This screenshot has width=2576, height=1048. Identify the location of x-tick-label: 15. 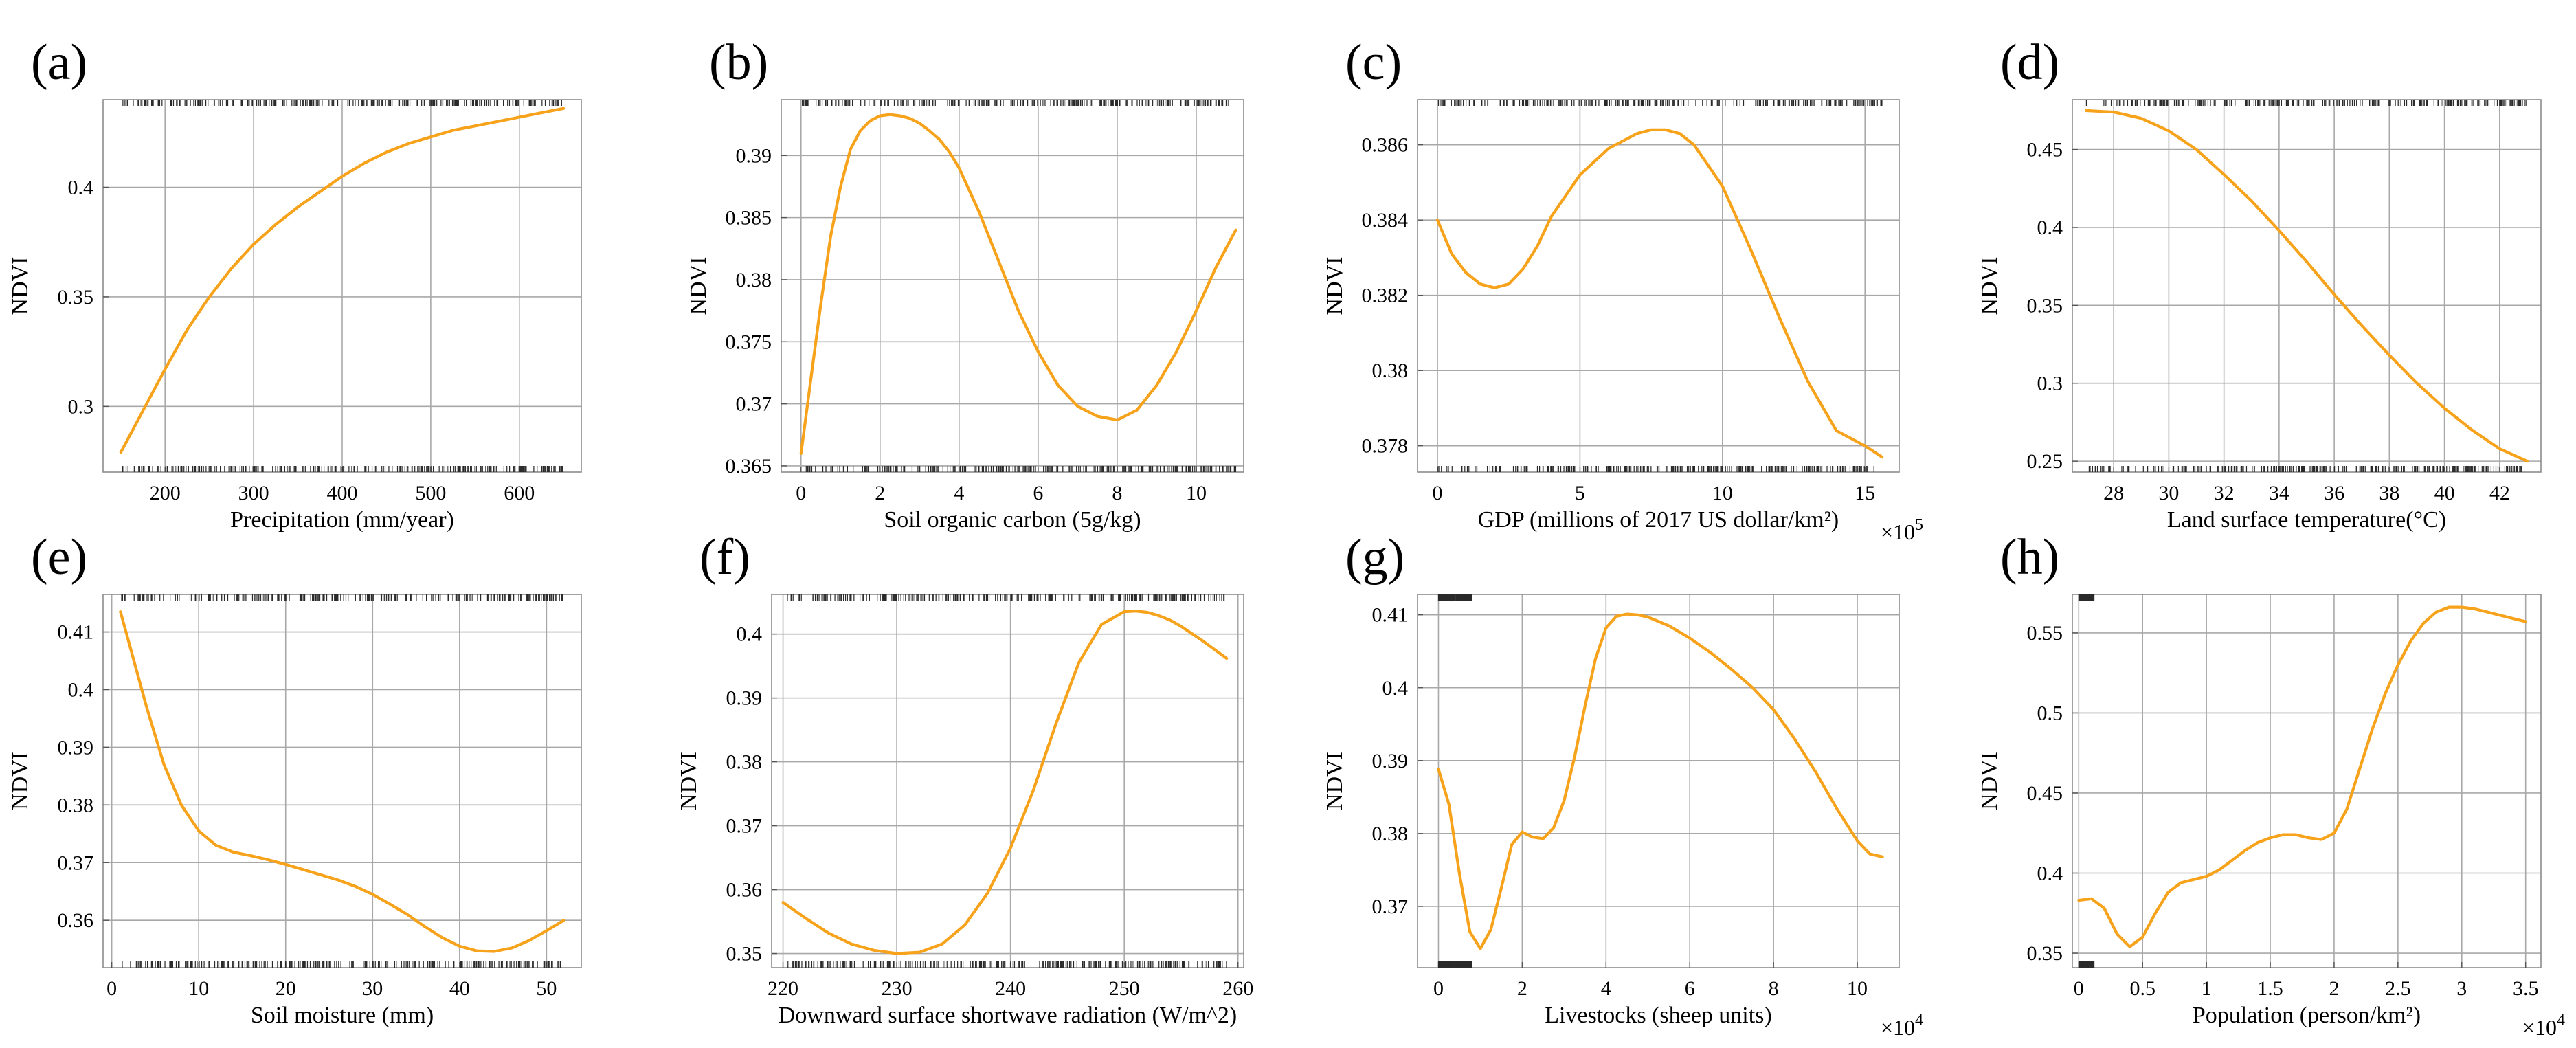
(1865, 493).